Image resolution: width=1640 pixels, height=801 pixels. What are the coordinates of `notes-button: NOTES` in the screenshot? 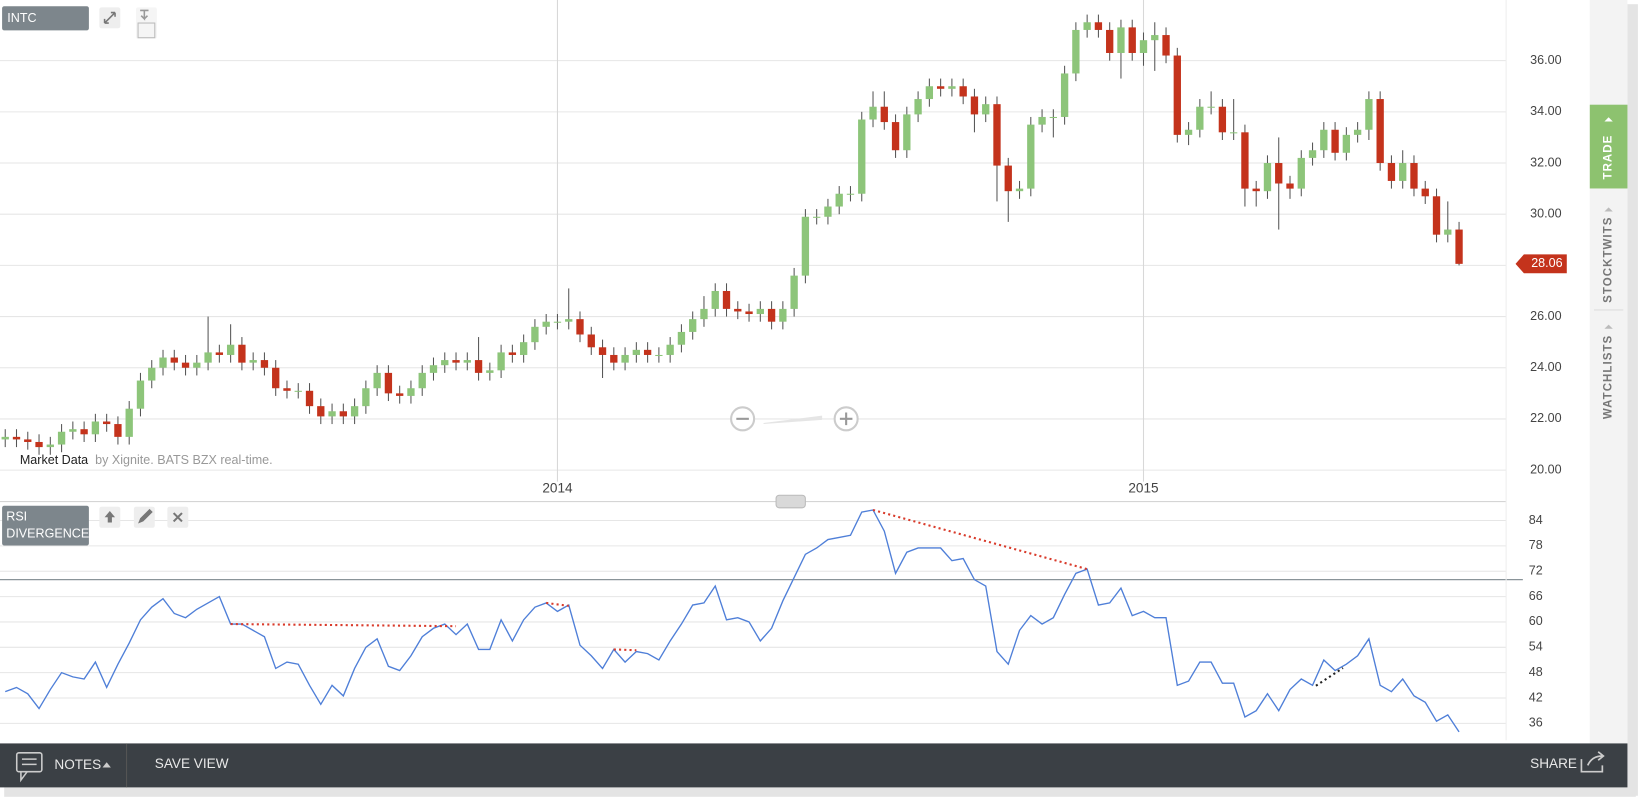 It's located at (77, 764).